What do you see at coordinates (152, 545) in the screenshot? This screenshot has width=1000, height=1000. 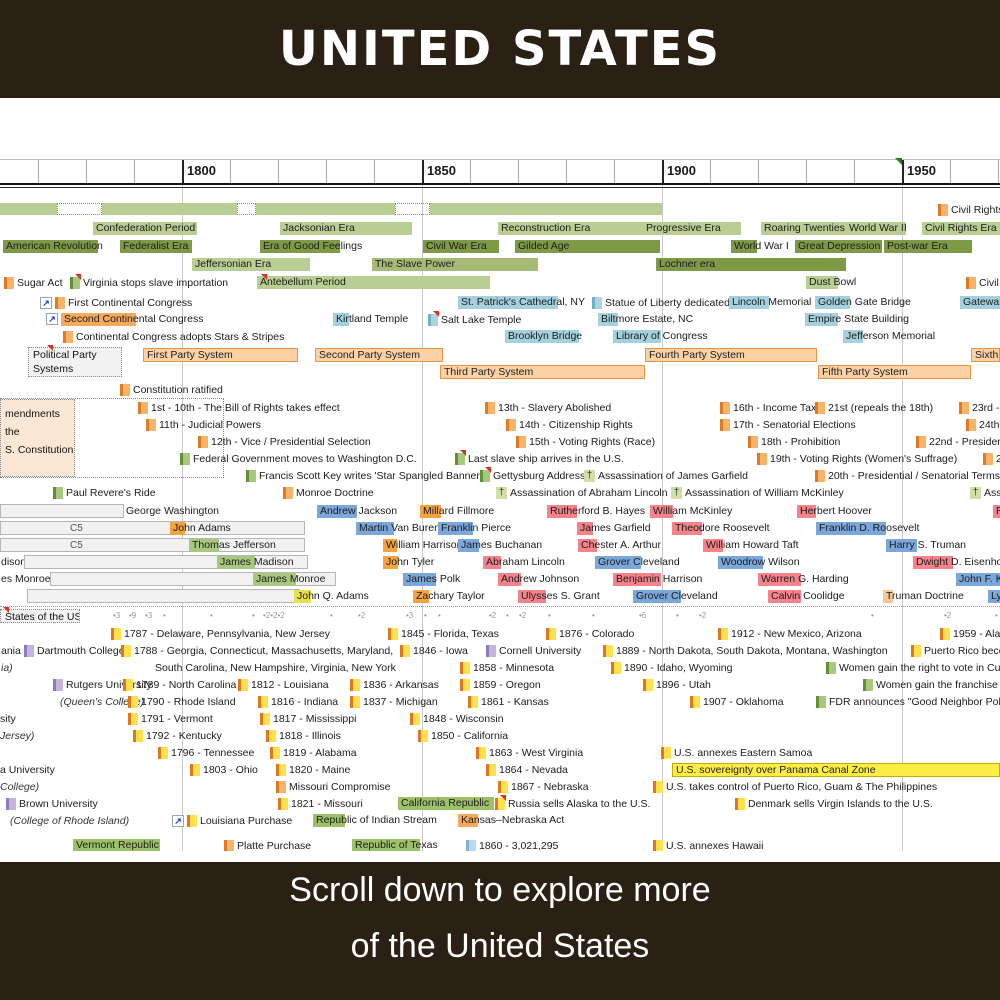 I see `presidents-c5: C5` at bounding box center [152, 545].